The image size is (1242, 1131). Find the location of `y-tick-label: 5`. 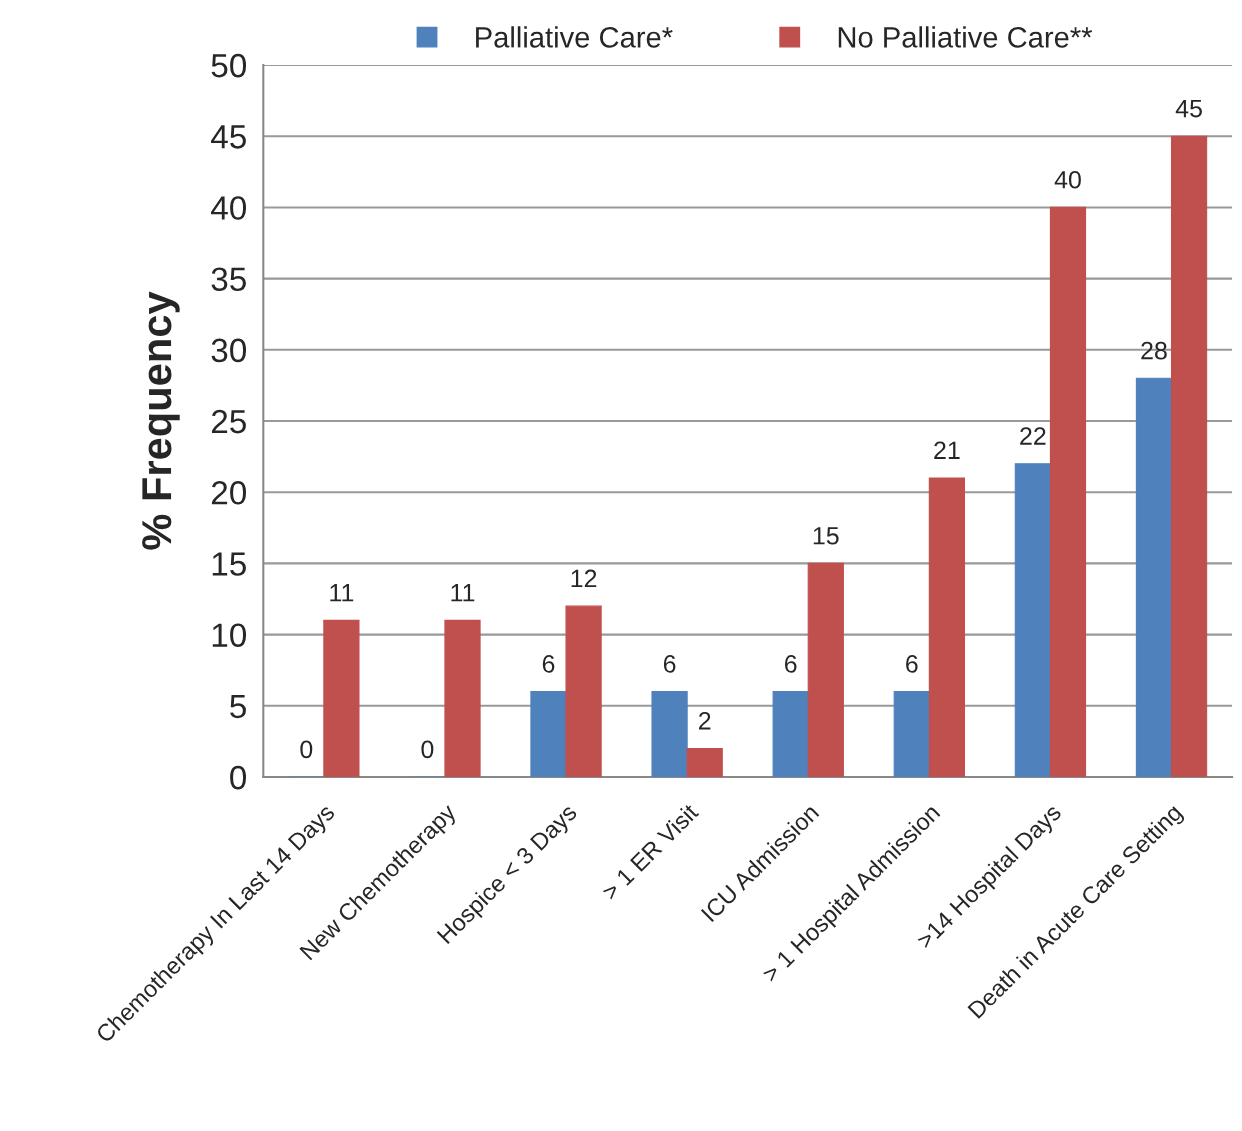

y-tick-label: 5 is located at coordinates (238, 706).